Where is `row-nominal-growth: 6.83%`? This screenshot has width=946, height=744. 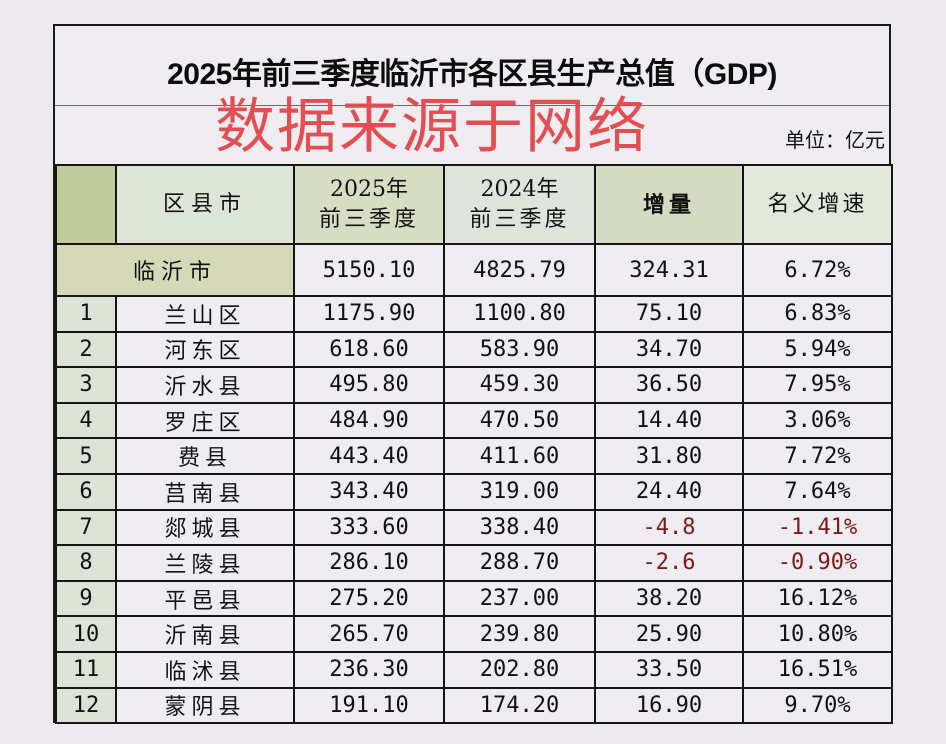
row-nominal-growth: 6.83% is located at coordinates (817, 314).